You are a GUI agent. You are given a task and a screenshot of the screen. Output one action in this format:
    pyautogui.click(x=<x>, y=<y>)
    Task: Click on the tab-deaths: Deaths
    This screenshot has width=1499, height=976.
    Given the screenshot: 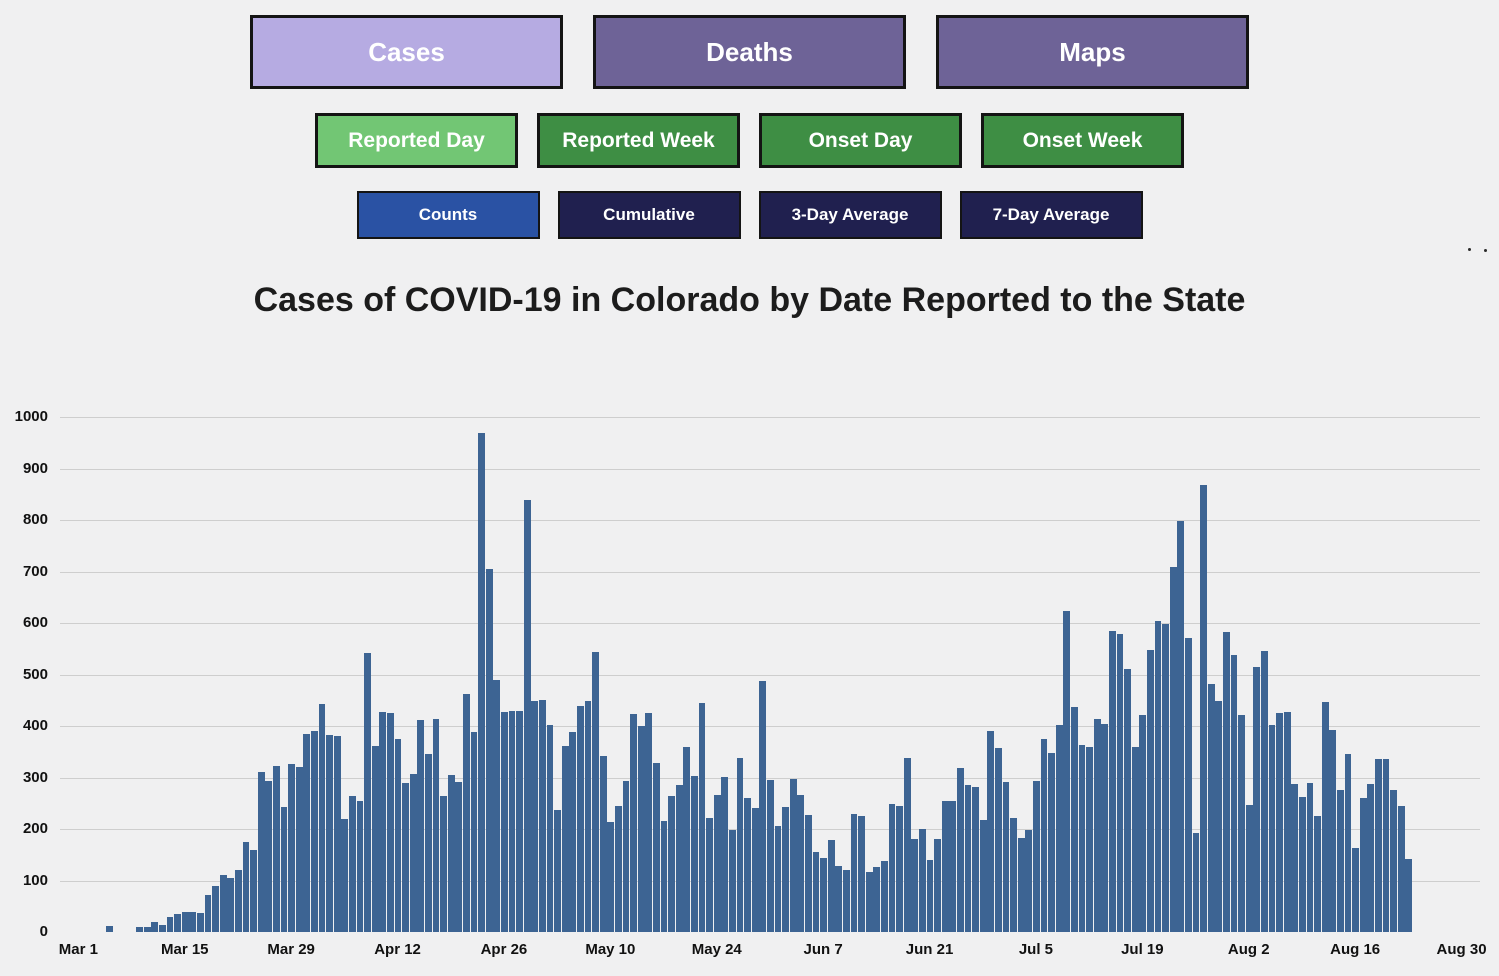 What is the action you would take?
    pyautogui.click(x=749, y=52)
    